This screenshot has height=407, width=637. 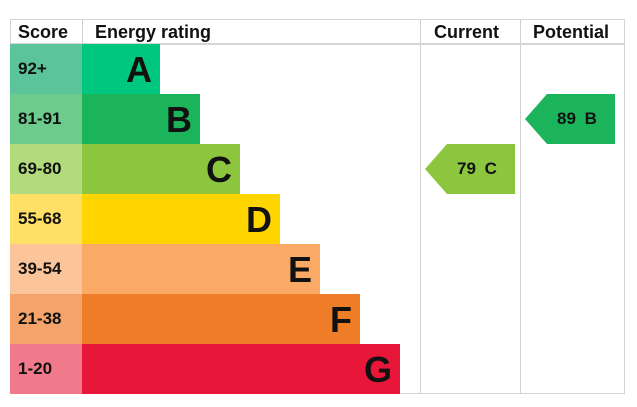 I want to click on header-energy-rating: Energy rating, so click(x=153, y=32).